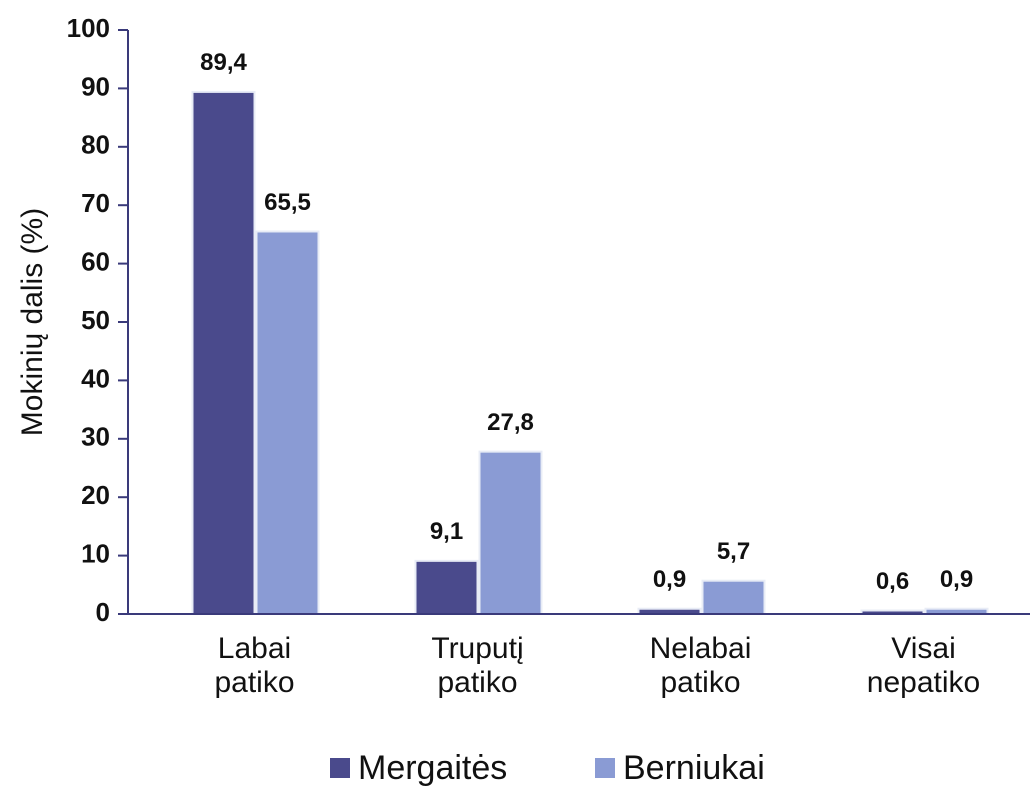 This screenshot has height=791, width=1030. Describe the element at coordinates (287, 202) in the screenshot. I see `value-label: 65,5` at that location.